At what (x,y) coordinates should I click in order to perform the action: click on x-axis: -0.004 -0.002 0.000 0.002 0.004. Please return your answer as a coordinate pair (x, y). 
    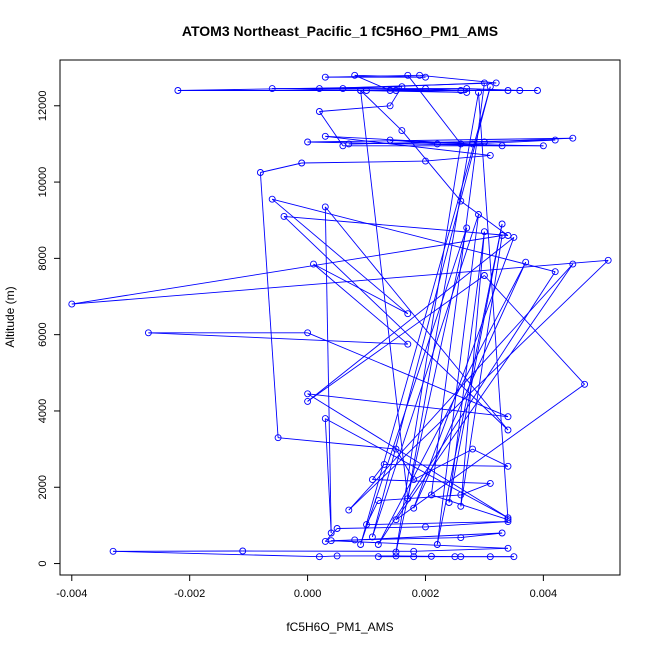
    Looking at the image, I should click on (306, 587).